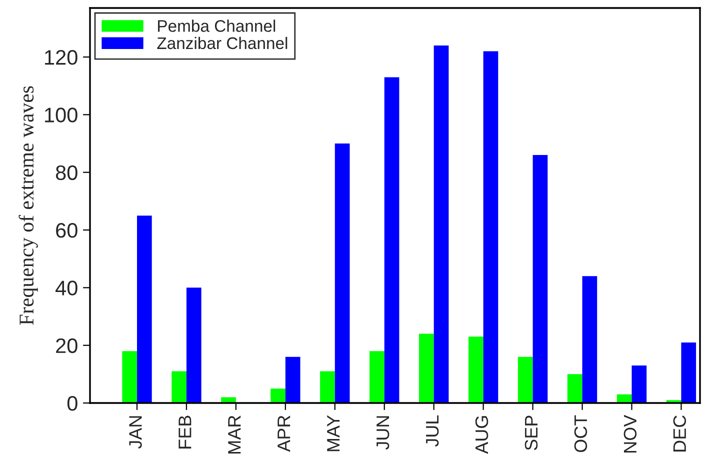  I want to click on x-tick-label: SEP, so click(531, 433).